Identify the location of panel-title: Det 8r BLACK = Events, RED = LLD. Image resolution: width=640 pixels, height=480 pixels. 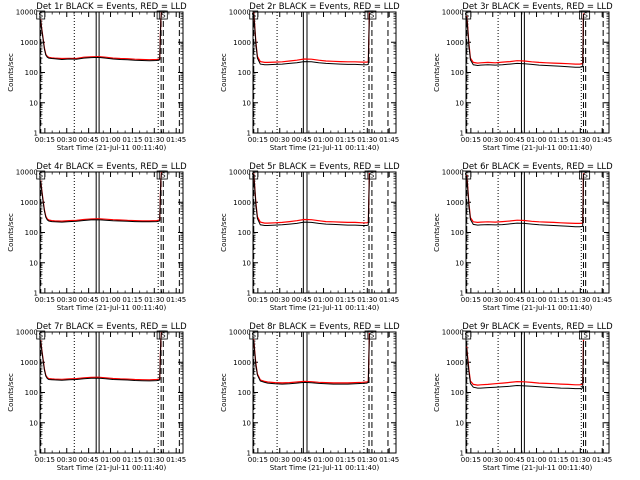
(324, 327).